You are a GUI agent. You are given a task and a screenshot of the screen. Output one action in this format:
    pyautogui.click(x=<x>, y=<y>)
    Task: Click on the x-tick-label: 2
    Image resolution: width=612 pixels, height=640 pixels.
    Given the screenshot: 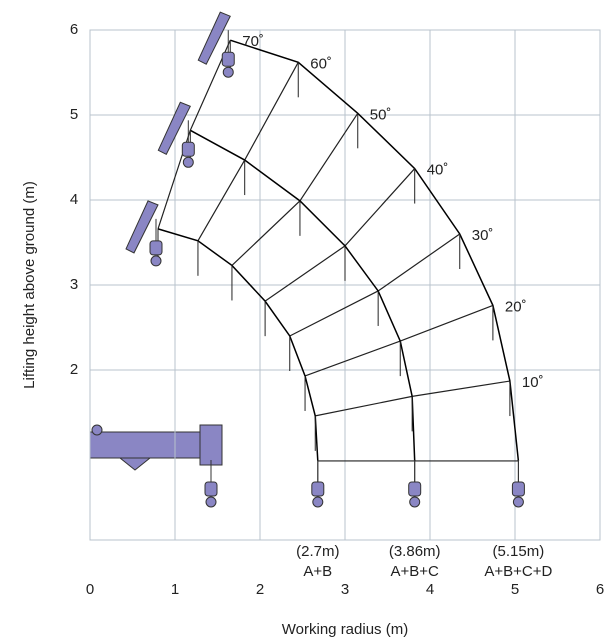 What is the action you would take?
    pyautogui.click(x=260, y=589)
    